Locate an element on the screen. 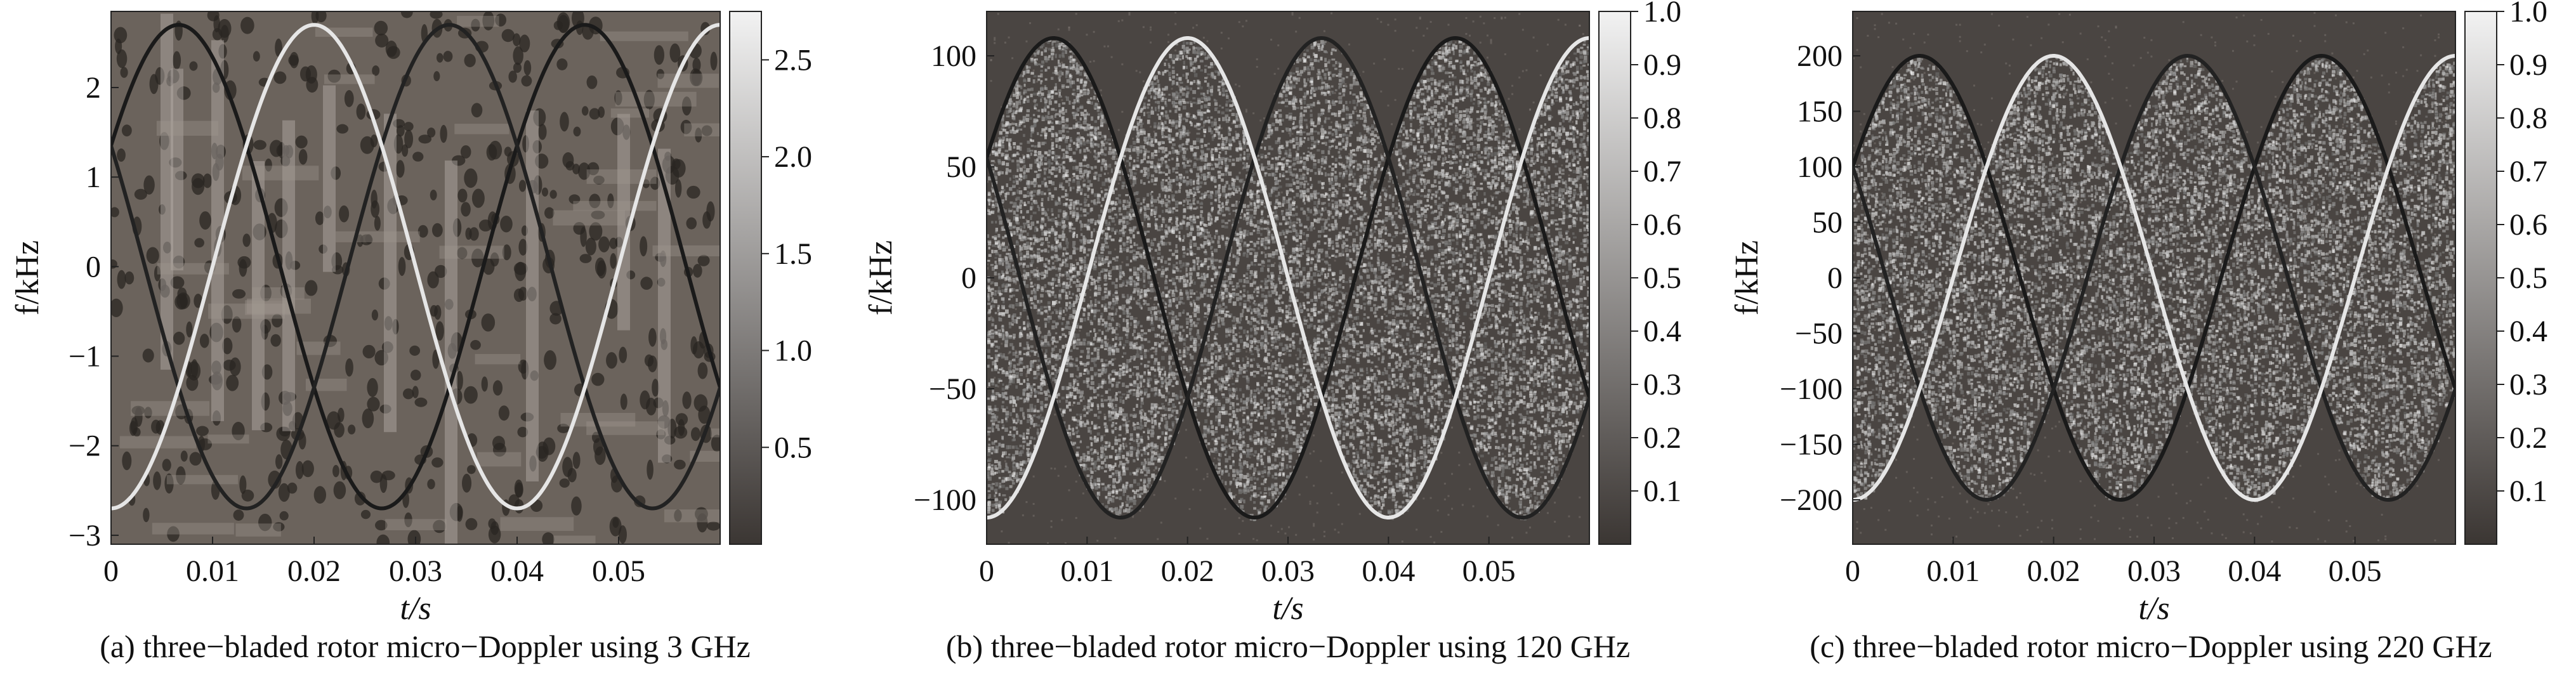  colorbar-tick-label: 2.0 is located at coordinates (793, 157).